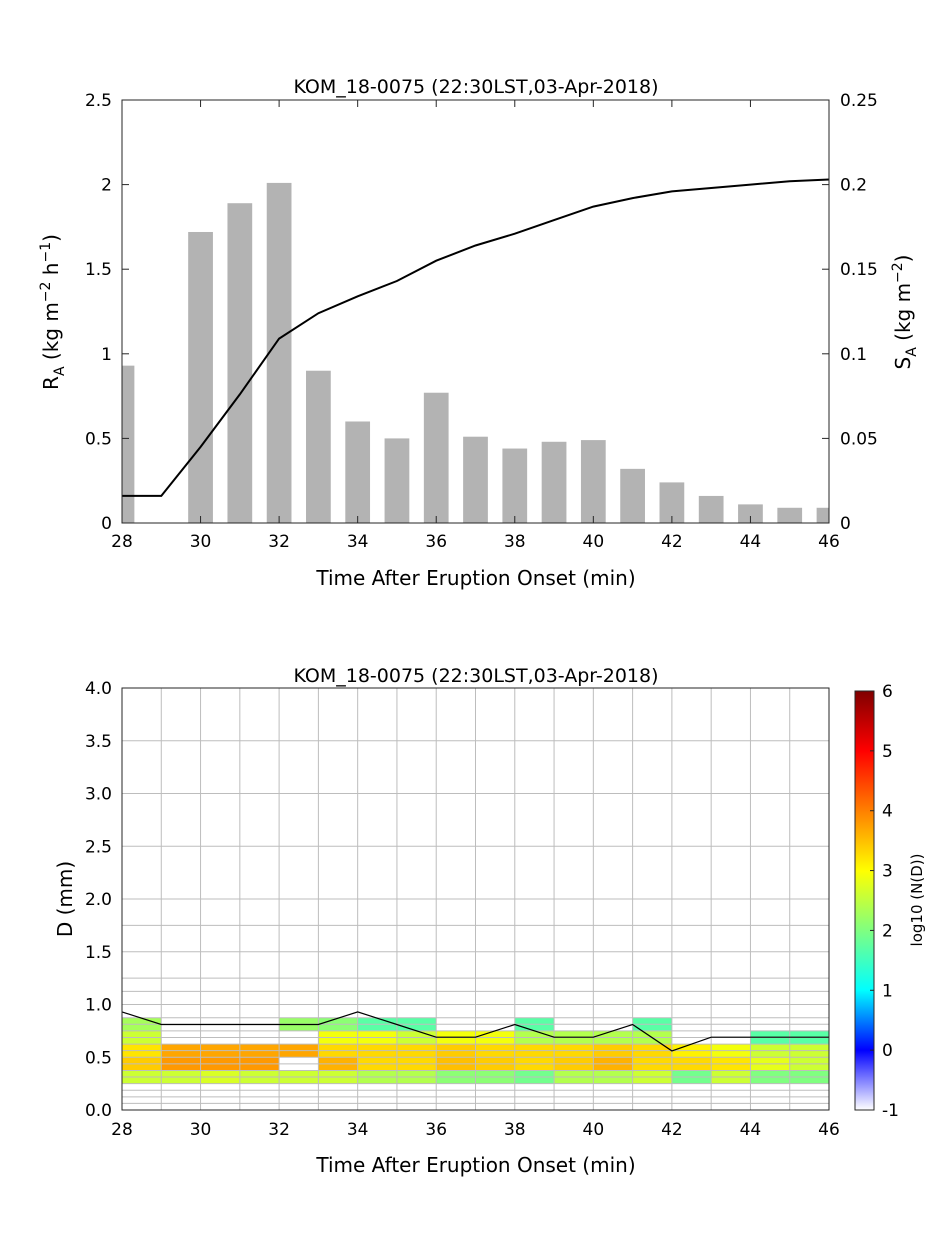 This screenshot has width=938, height=1250. I want to click on colorbar-tick-label: 1, so click(887, 991).